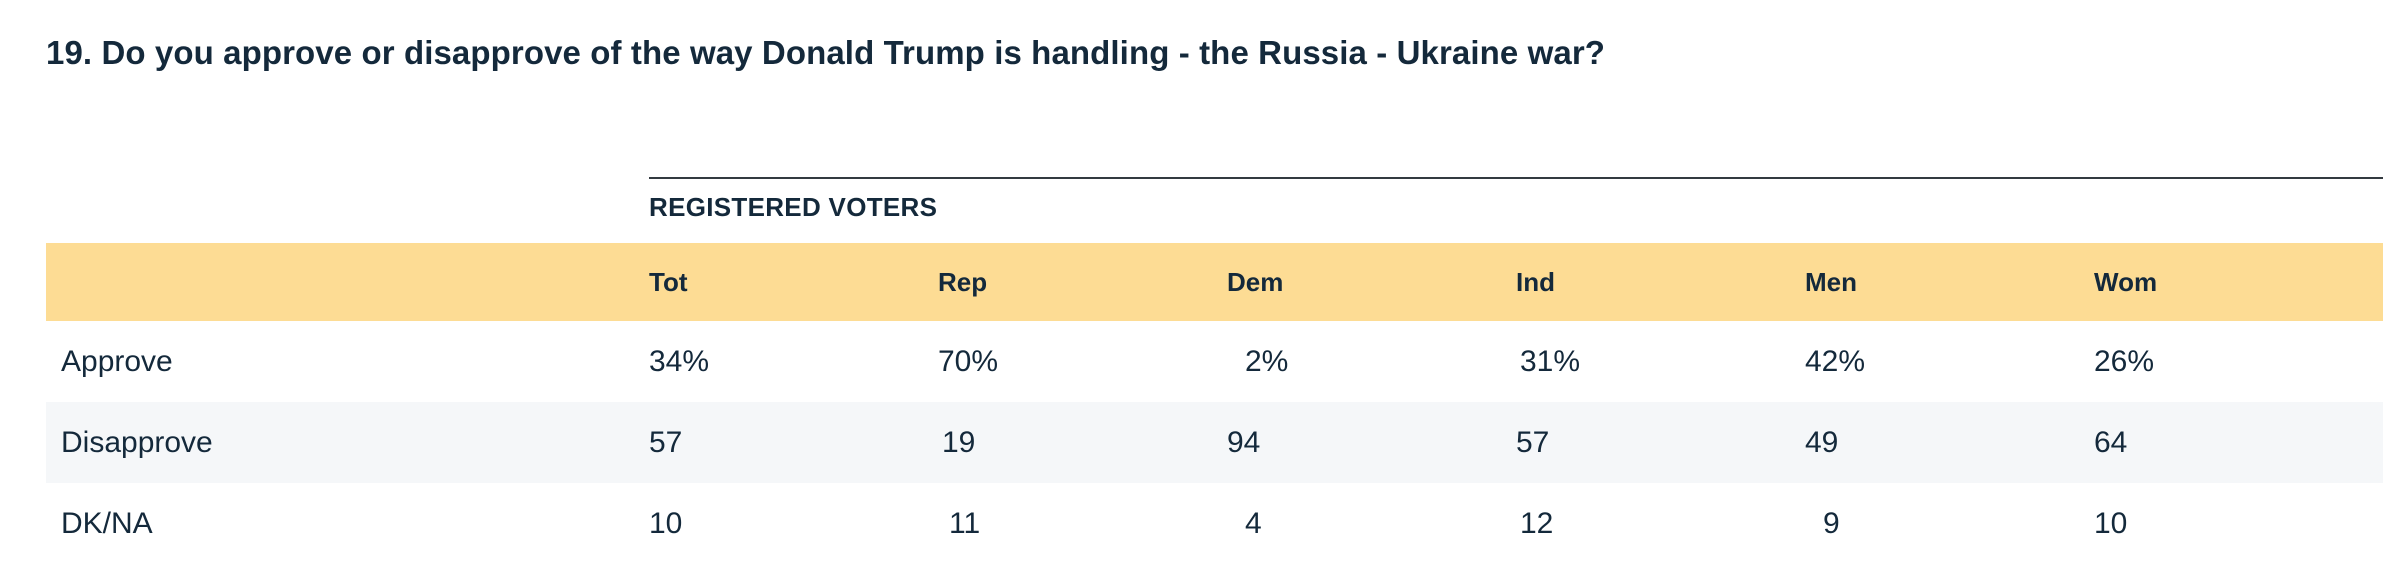 Image resolution: width=2405 pixels, height=584 pixels. What do you see at coordinates (1835, 361) in the screenshot?
I see `cell-men: 42%` at bounding box center [1835, 361].